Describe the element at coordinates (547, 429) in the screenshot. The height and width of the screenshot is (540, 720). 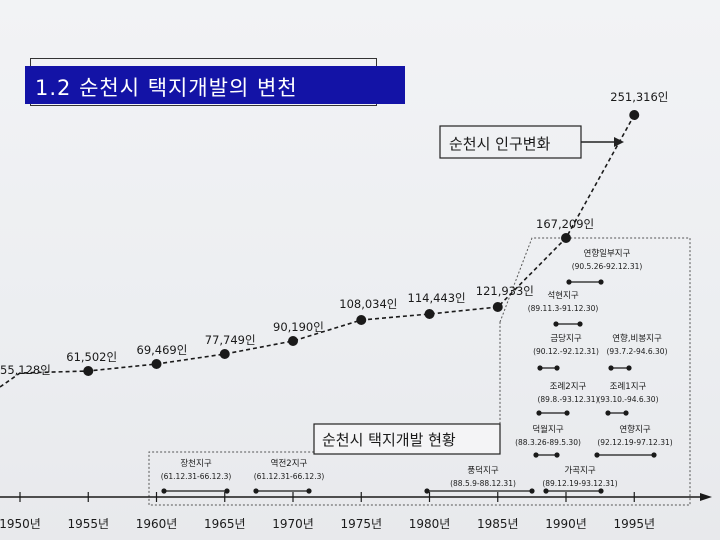
I see `development-name: 덕월지구` at that location.